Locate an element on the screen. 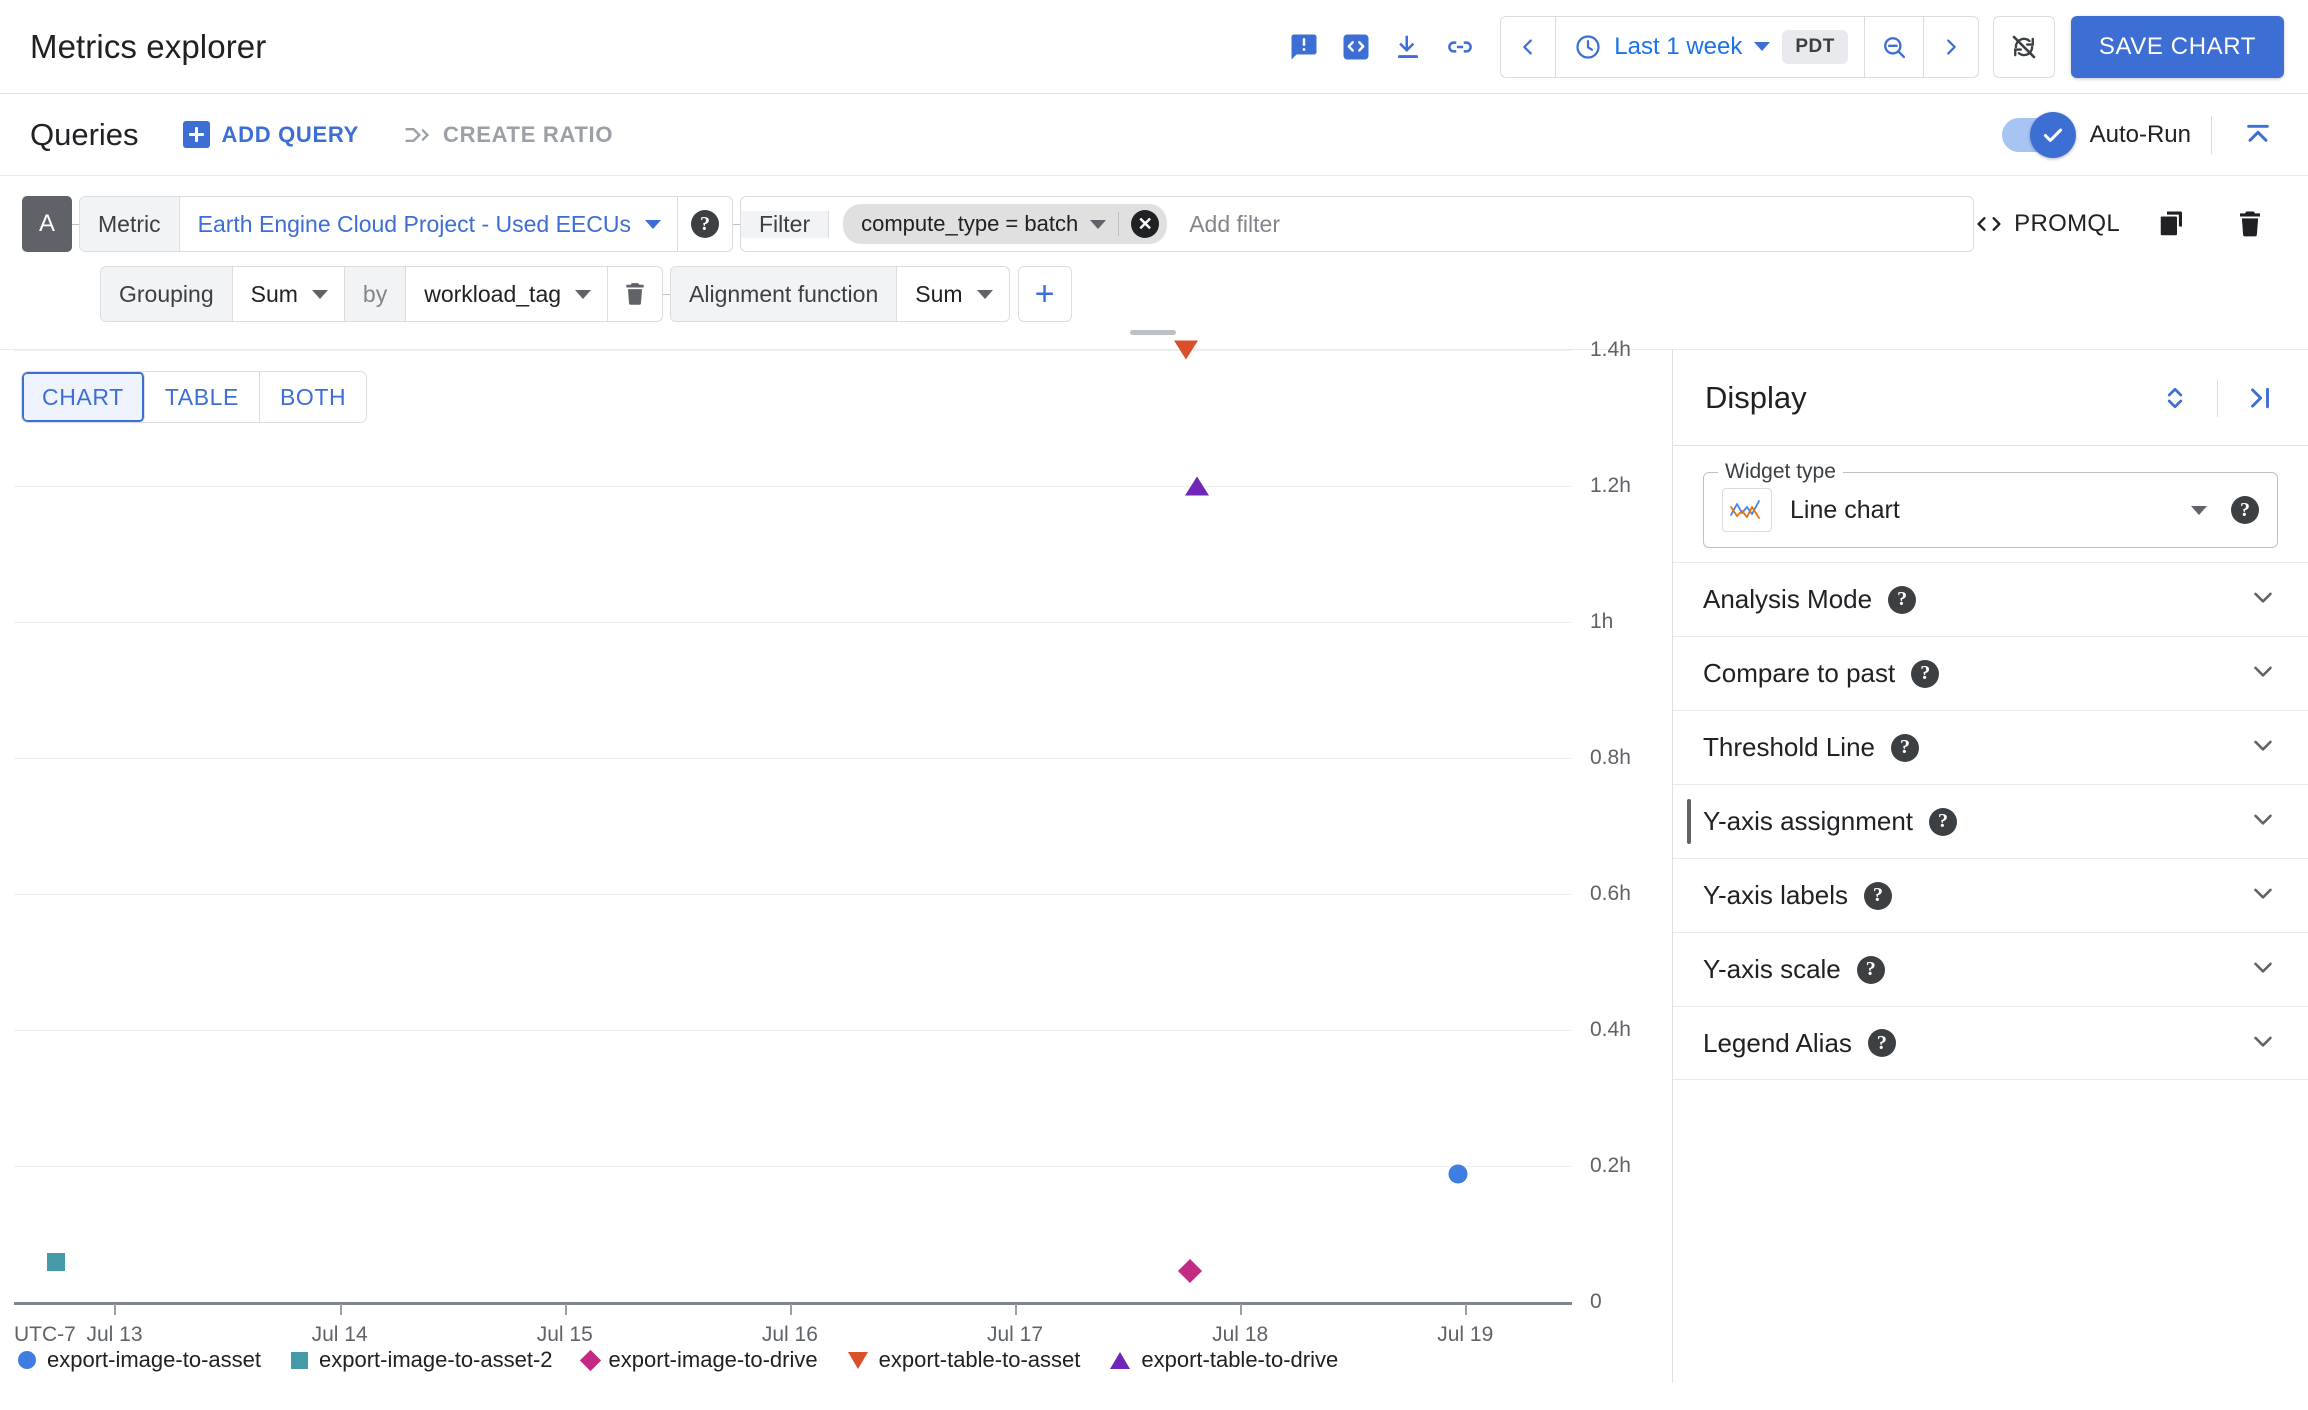 Image resolution: width=2308 pixels, height=1410 pixels. legend-item: export-image-to-drive is located at coordinates (698, 1360).